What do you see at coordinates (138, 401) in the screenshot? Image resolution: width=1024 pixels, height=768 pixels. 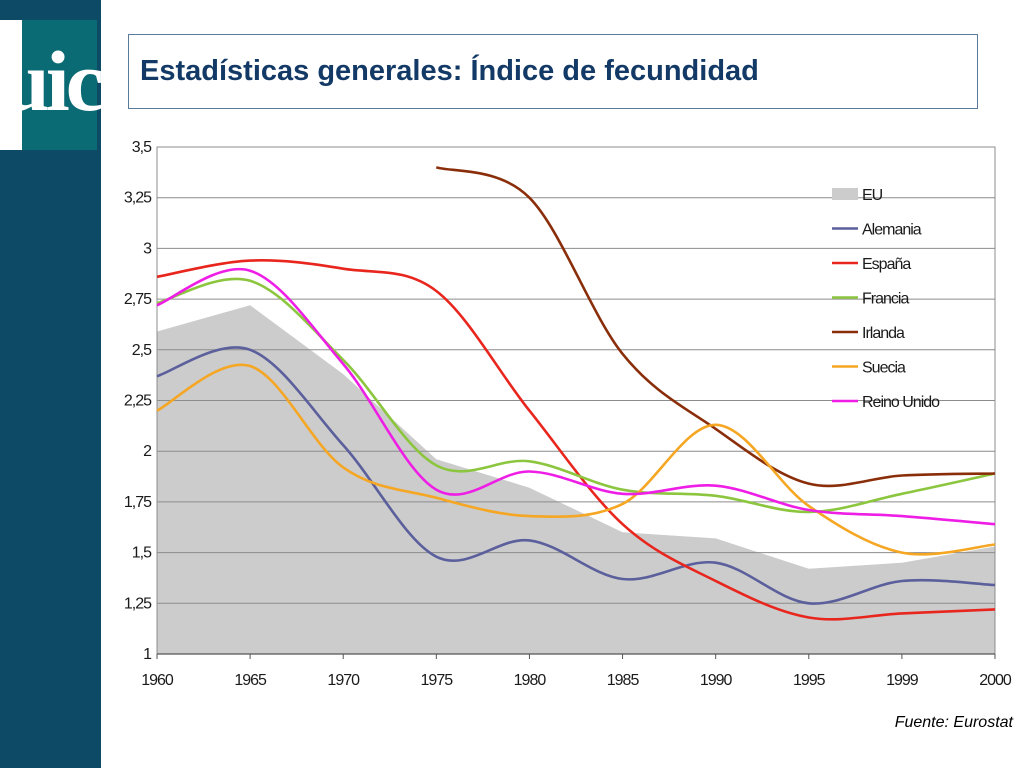 I see `y-tick-label: 2,25` at bounding box center [138, 401].